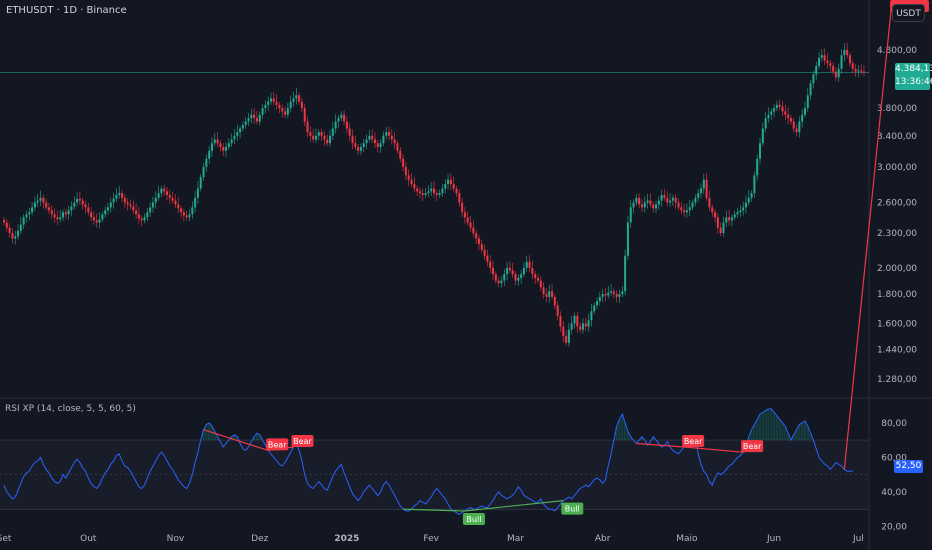 Image resolution: width=932 pixels, height=550 pixels. Describe the element at coordinates (70, 409) in the screenshot. I see `rsi-indicator-label: RSI XP (14, close, 5, 5, 60, 5)` at that location.